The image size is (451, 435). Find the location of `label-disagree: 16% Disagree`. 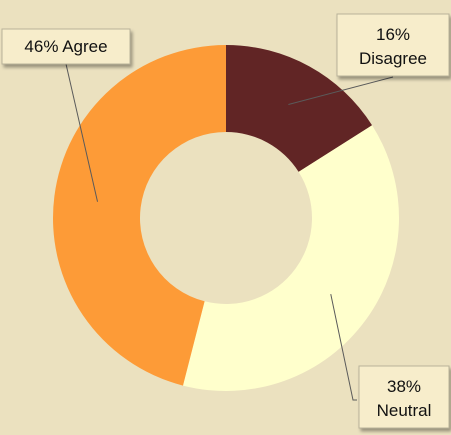

label-disagree: 16% Disagree is located at coordinates (393, 45).